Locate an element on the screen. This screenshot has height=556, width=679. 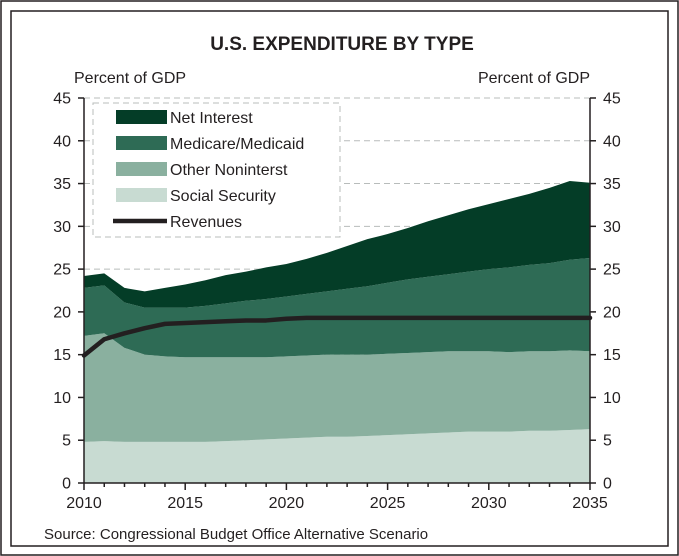
legend-item-revenues: Revenues is located at coordinates (177, 222).